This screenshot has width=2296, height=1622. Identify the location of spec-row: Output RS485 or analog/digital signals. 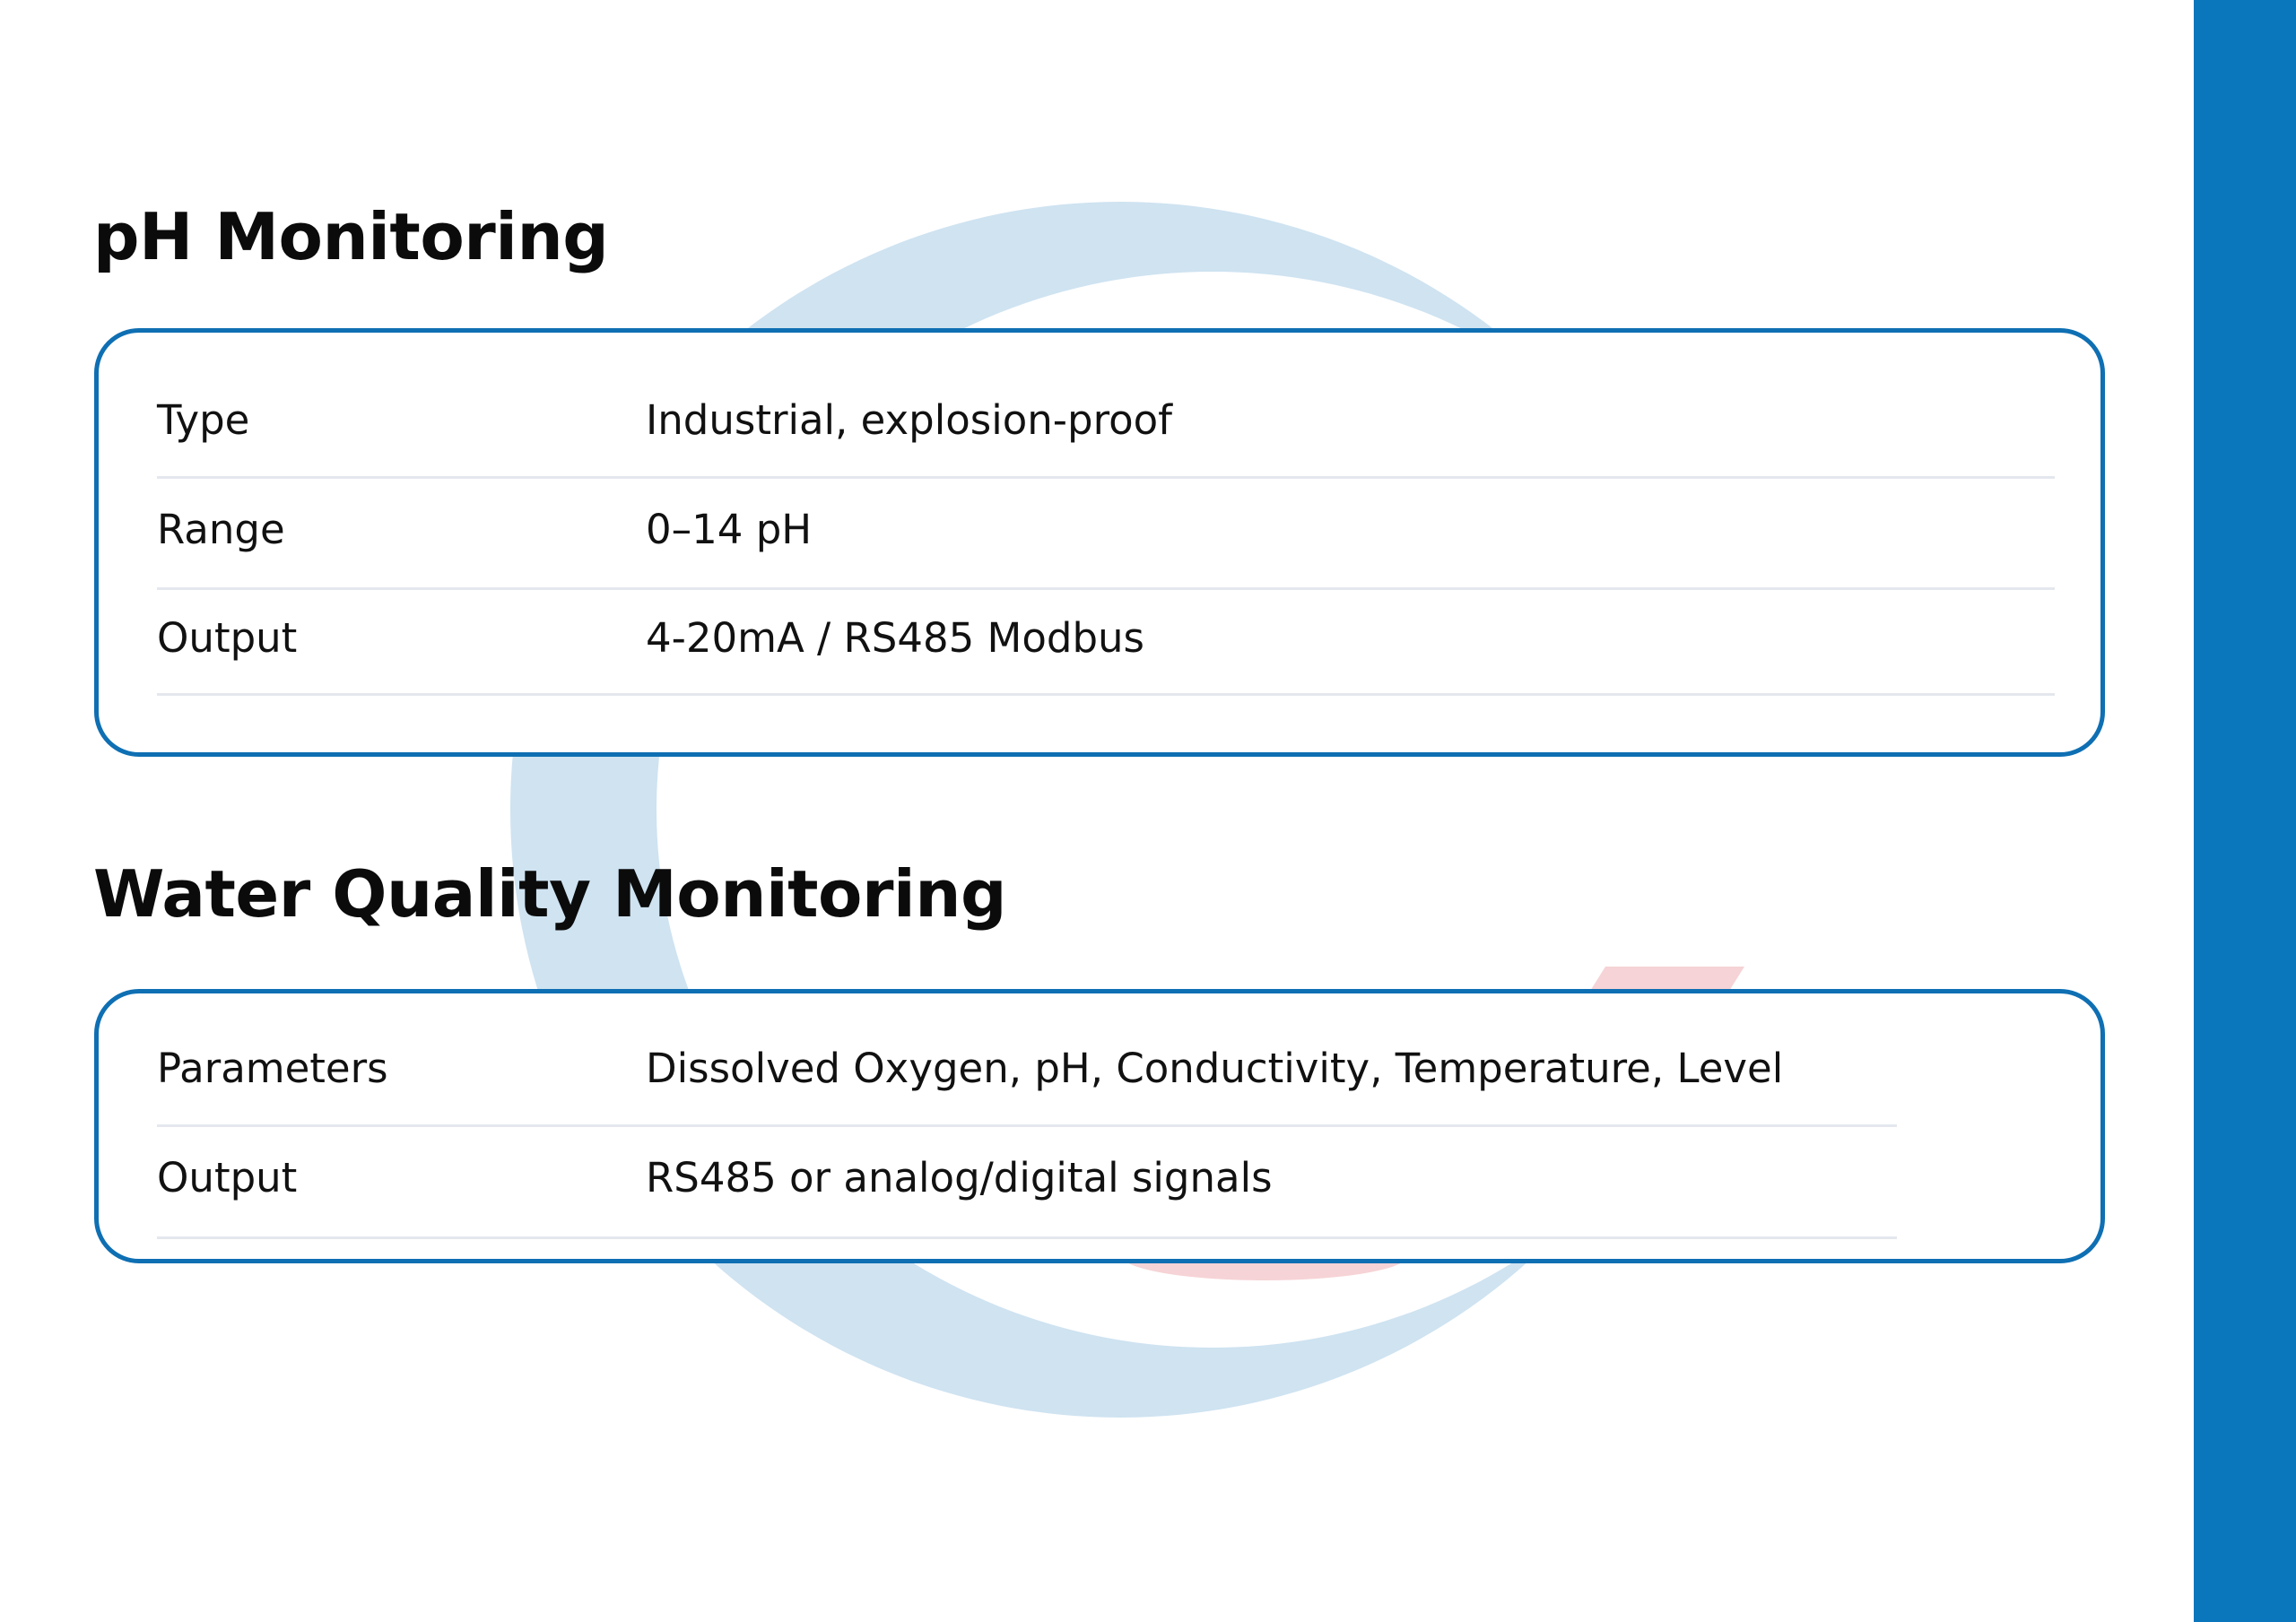
(1027, 1183).